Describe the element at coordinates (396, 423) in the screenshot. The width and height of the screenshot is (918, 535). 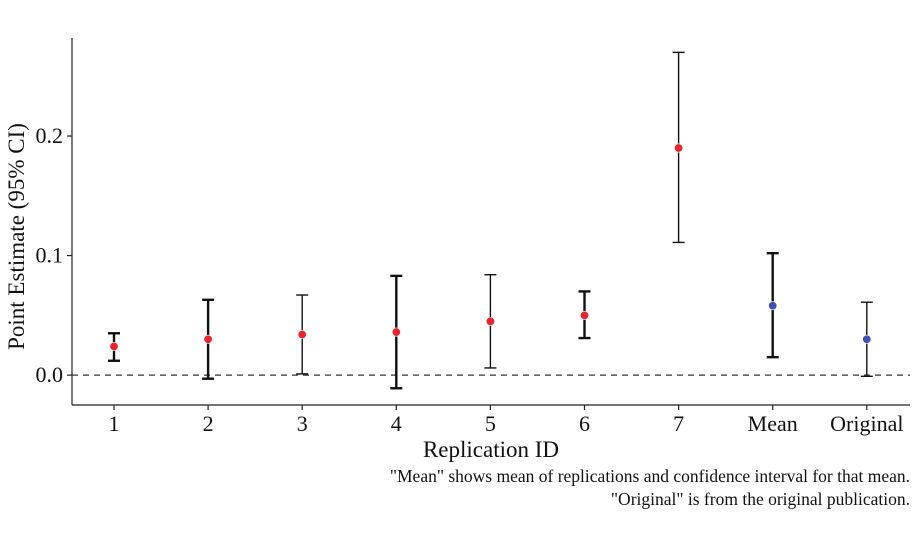
I see `x-tick-label: 4` at that location.